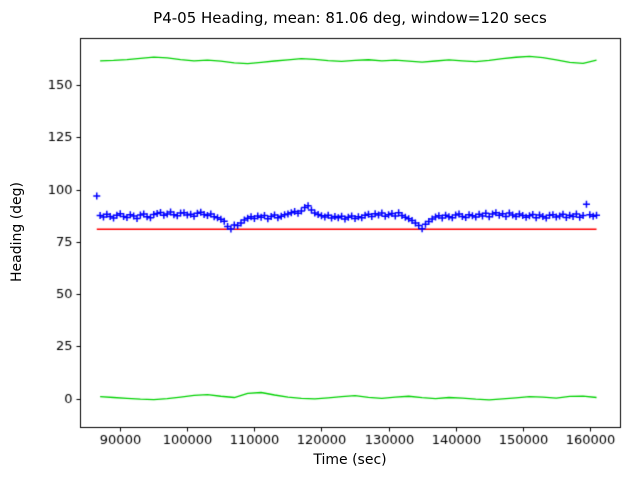  What do you see at coordinates (350, 460) in the screenshot?
I see `x-axis-label: Time (sec)` at bounding box center [350, 460].